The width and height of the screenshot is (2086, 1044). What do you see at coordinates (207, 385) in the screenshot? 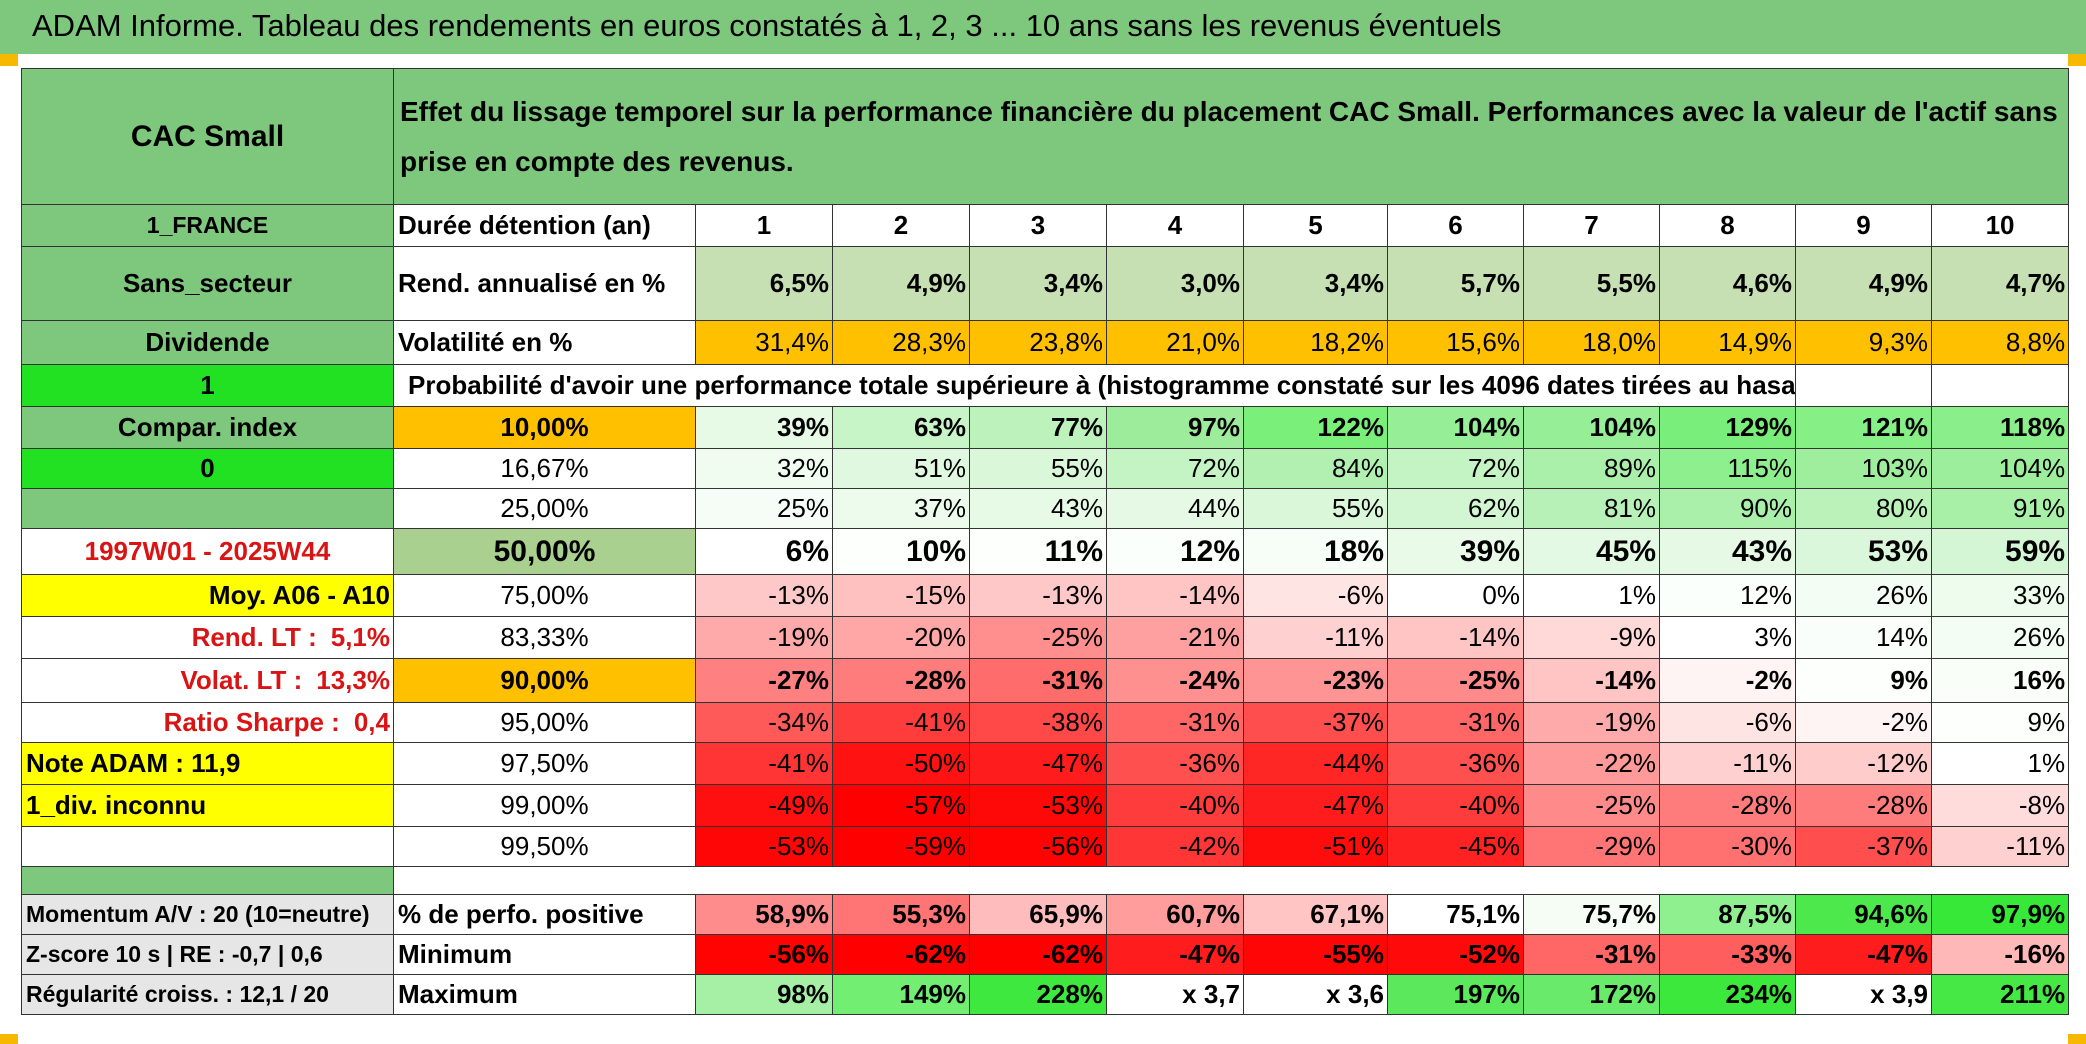
I see `selector-one: 1` at bounding box center [207, 385].